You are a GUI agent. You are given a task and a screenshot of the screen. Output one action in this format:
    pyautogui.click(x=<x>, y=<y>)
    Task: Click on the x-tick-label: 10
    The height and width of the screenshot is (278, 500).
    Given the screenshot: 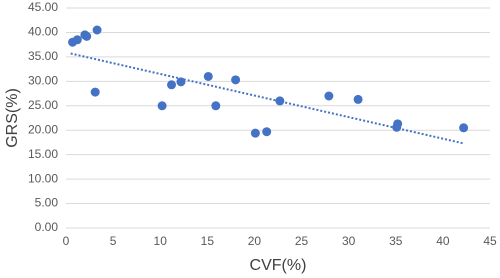 What is the action you would take?
    pyautogui.click(x=161, y=241)
    